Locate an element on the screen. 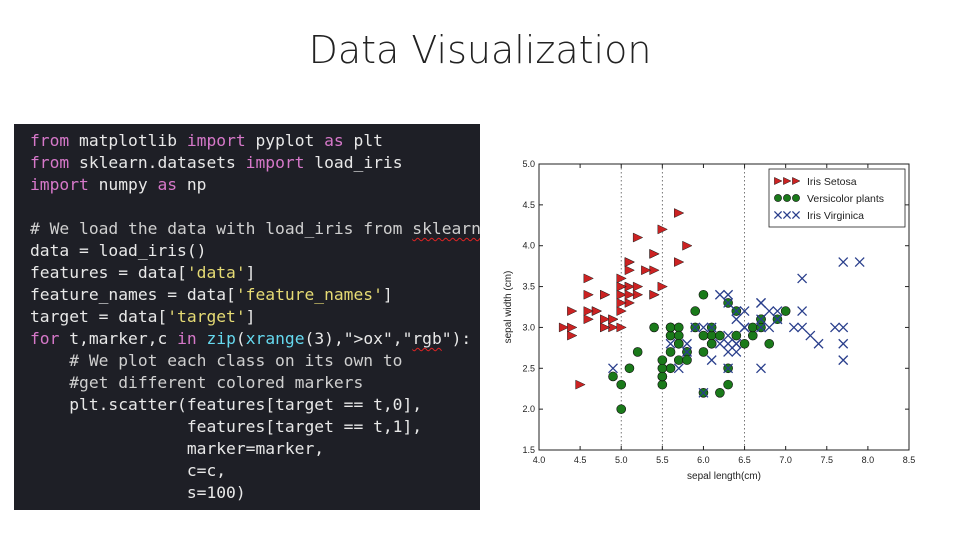  y-tick-label: 4.0 is located at coordinates (528, 246).